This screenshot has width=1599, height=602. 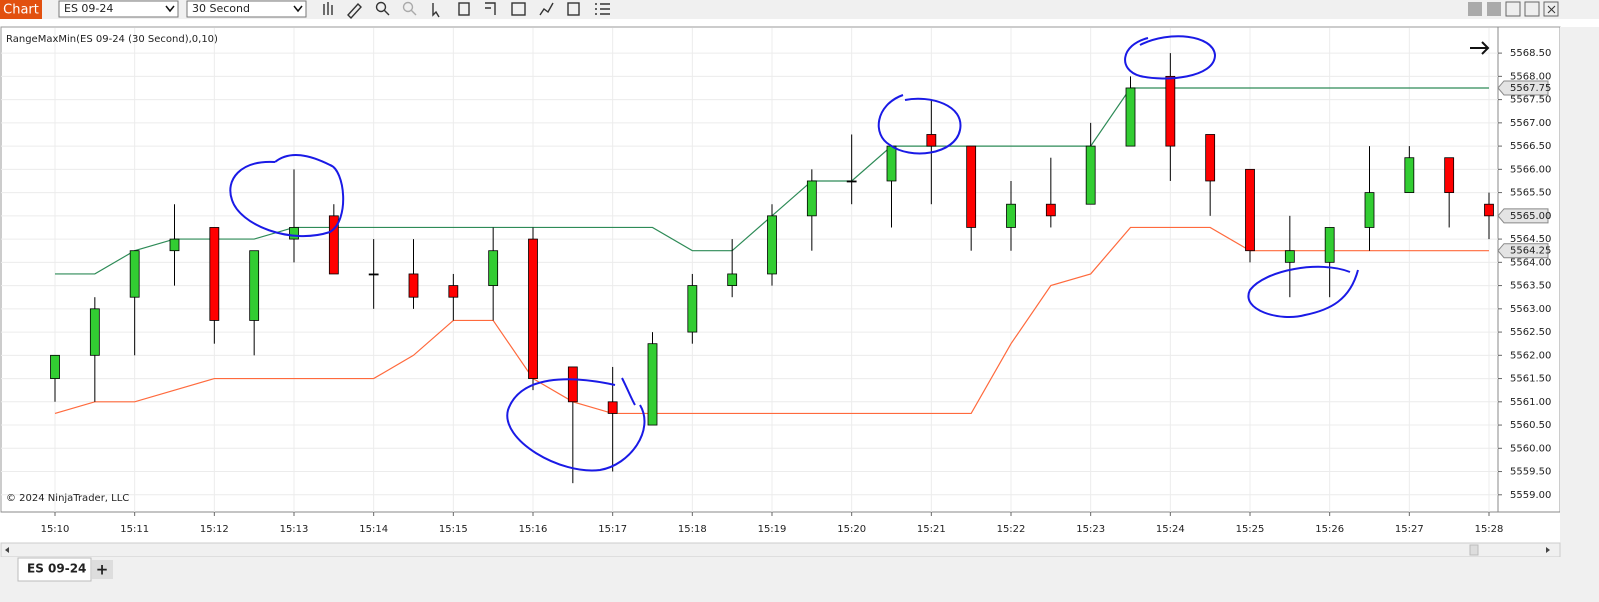 What do you see at coordinates (436, 10) in the screenshot?
I see `pointer-icon` at bounding box center [436, 10].